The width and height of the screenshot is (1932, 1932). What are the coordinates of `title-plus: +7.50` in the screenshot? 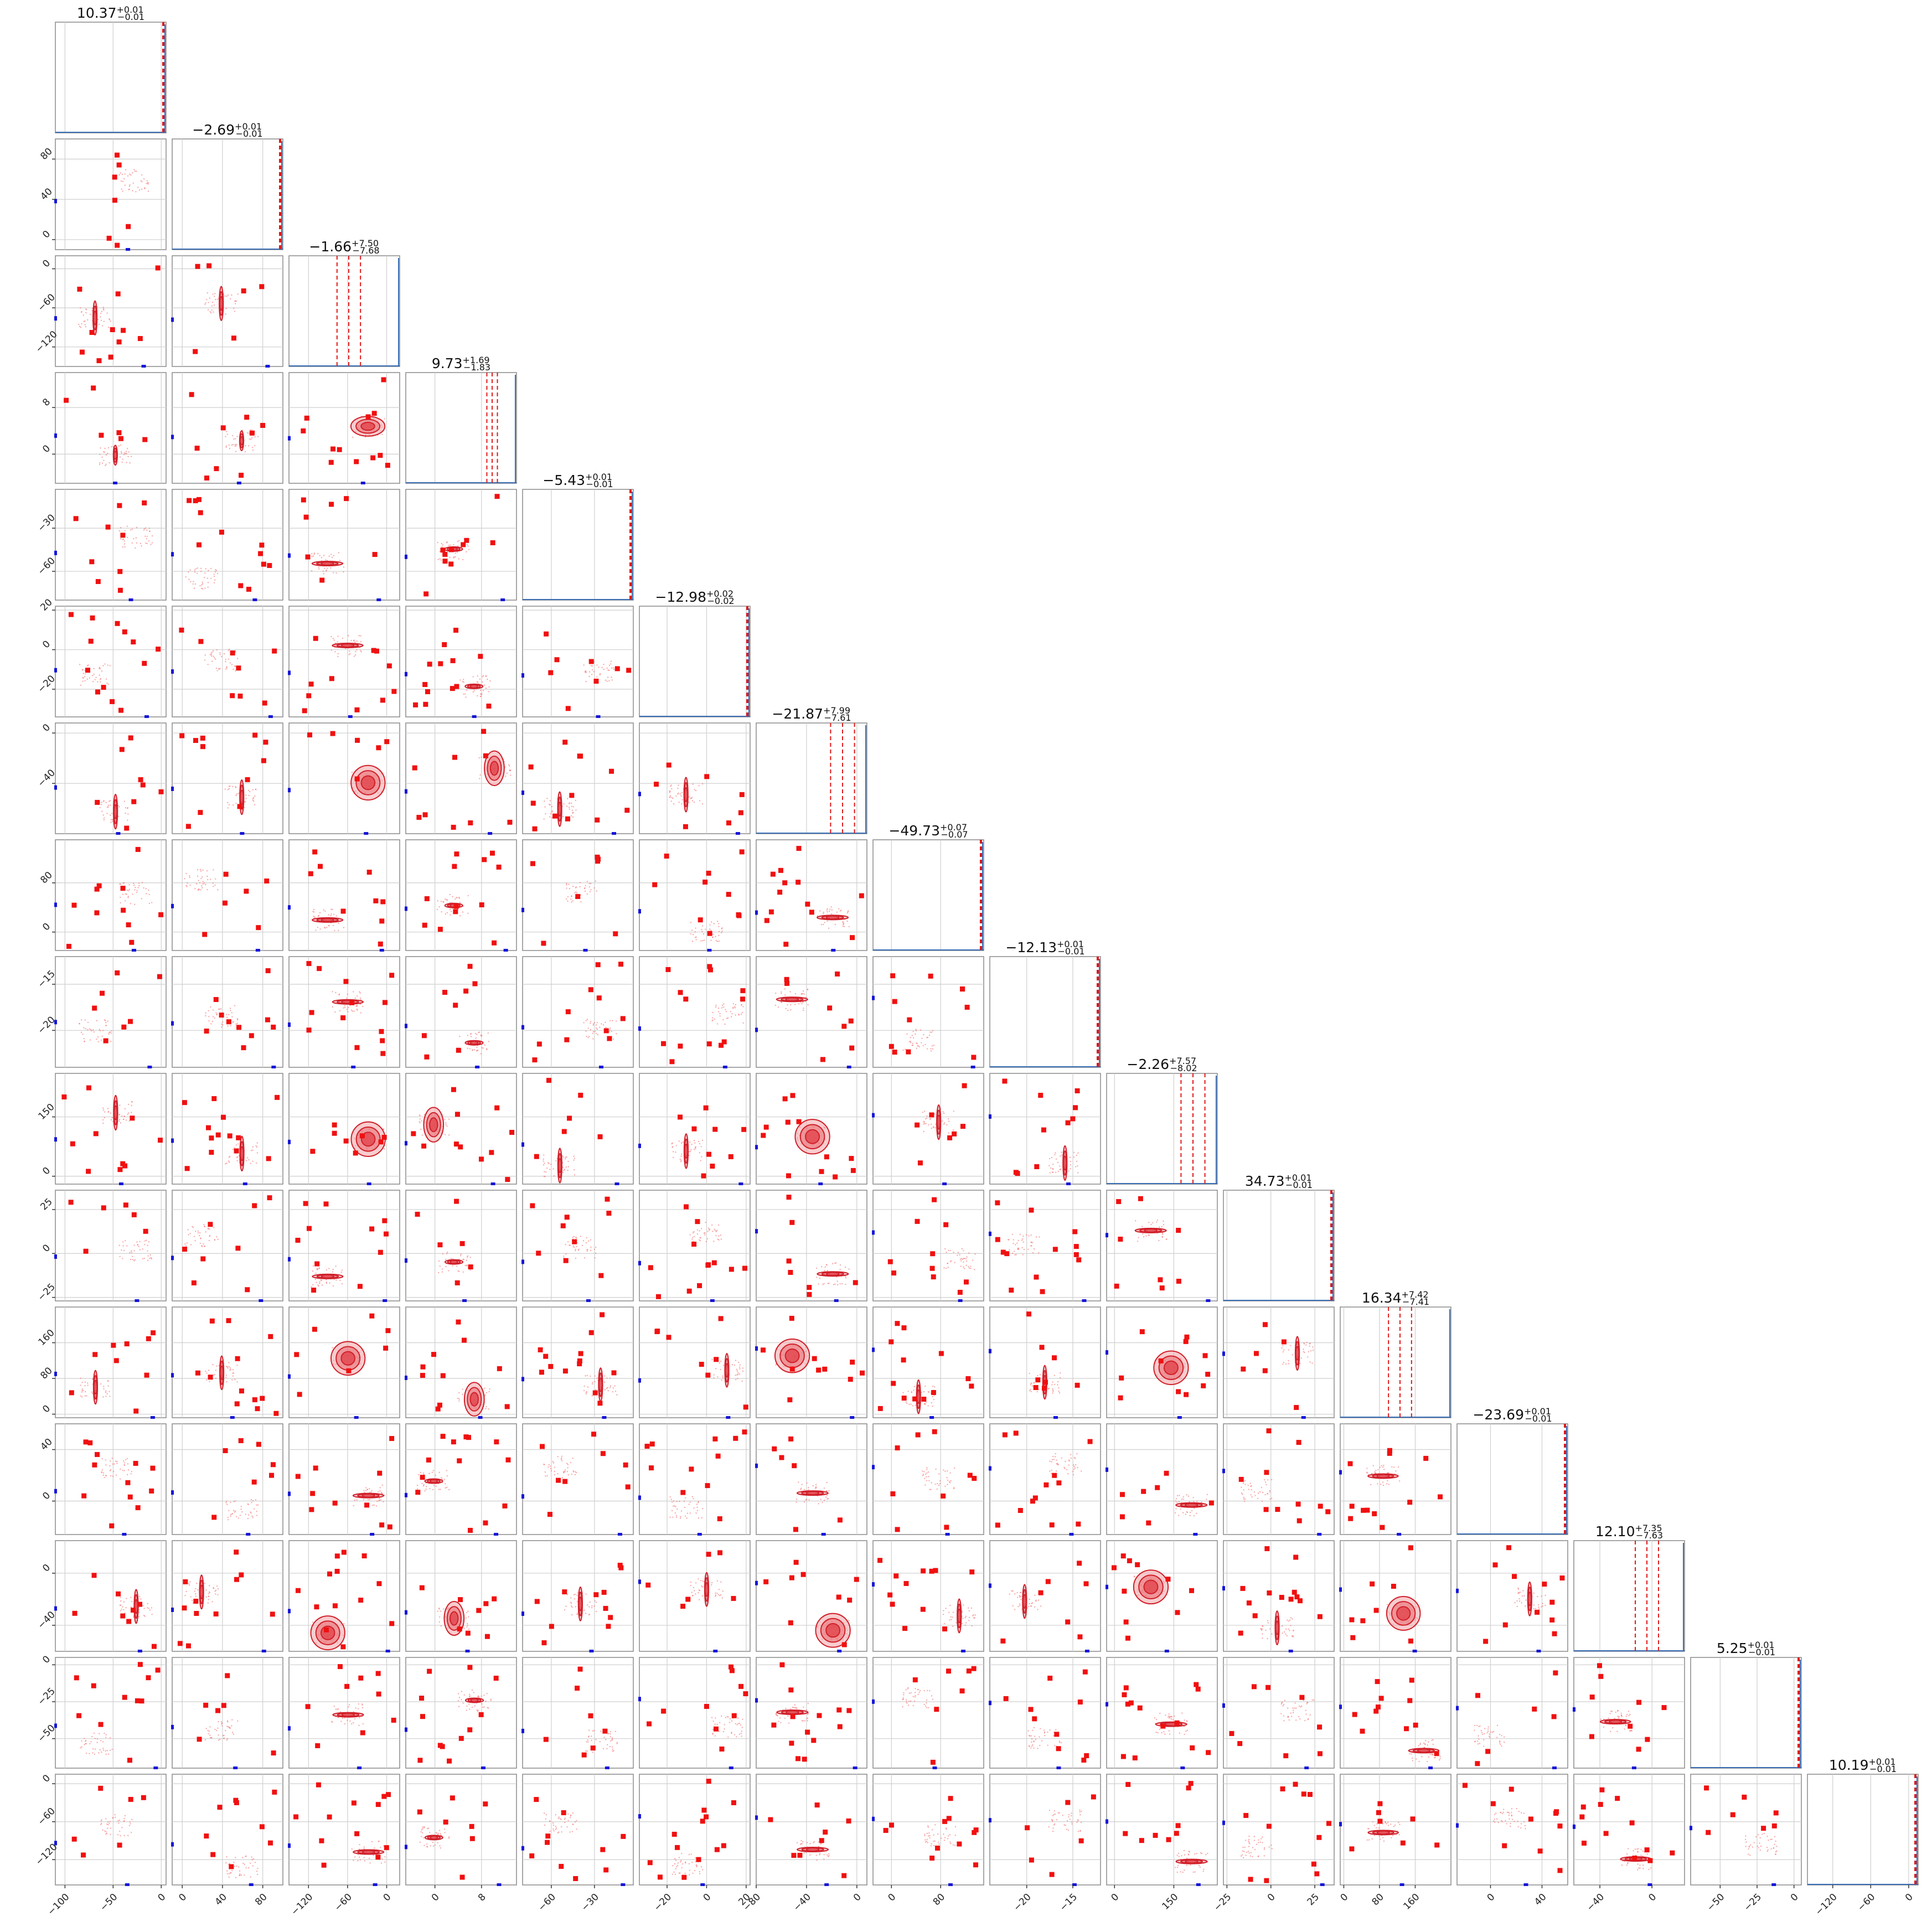 It's located at (365, 243).